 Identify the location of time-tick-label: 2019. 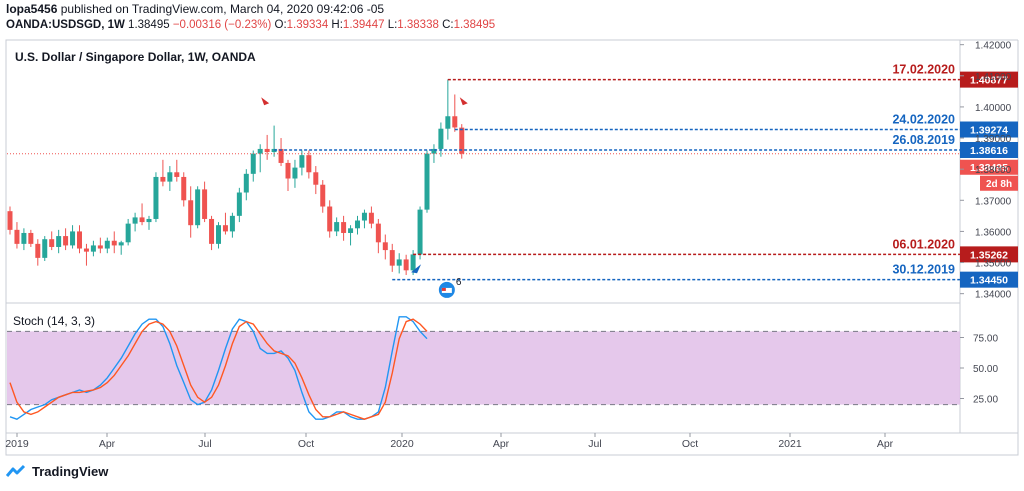
(17, 444).